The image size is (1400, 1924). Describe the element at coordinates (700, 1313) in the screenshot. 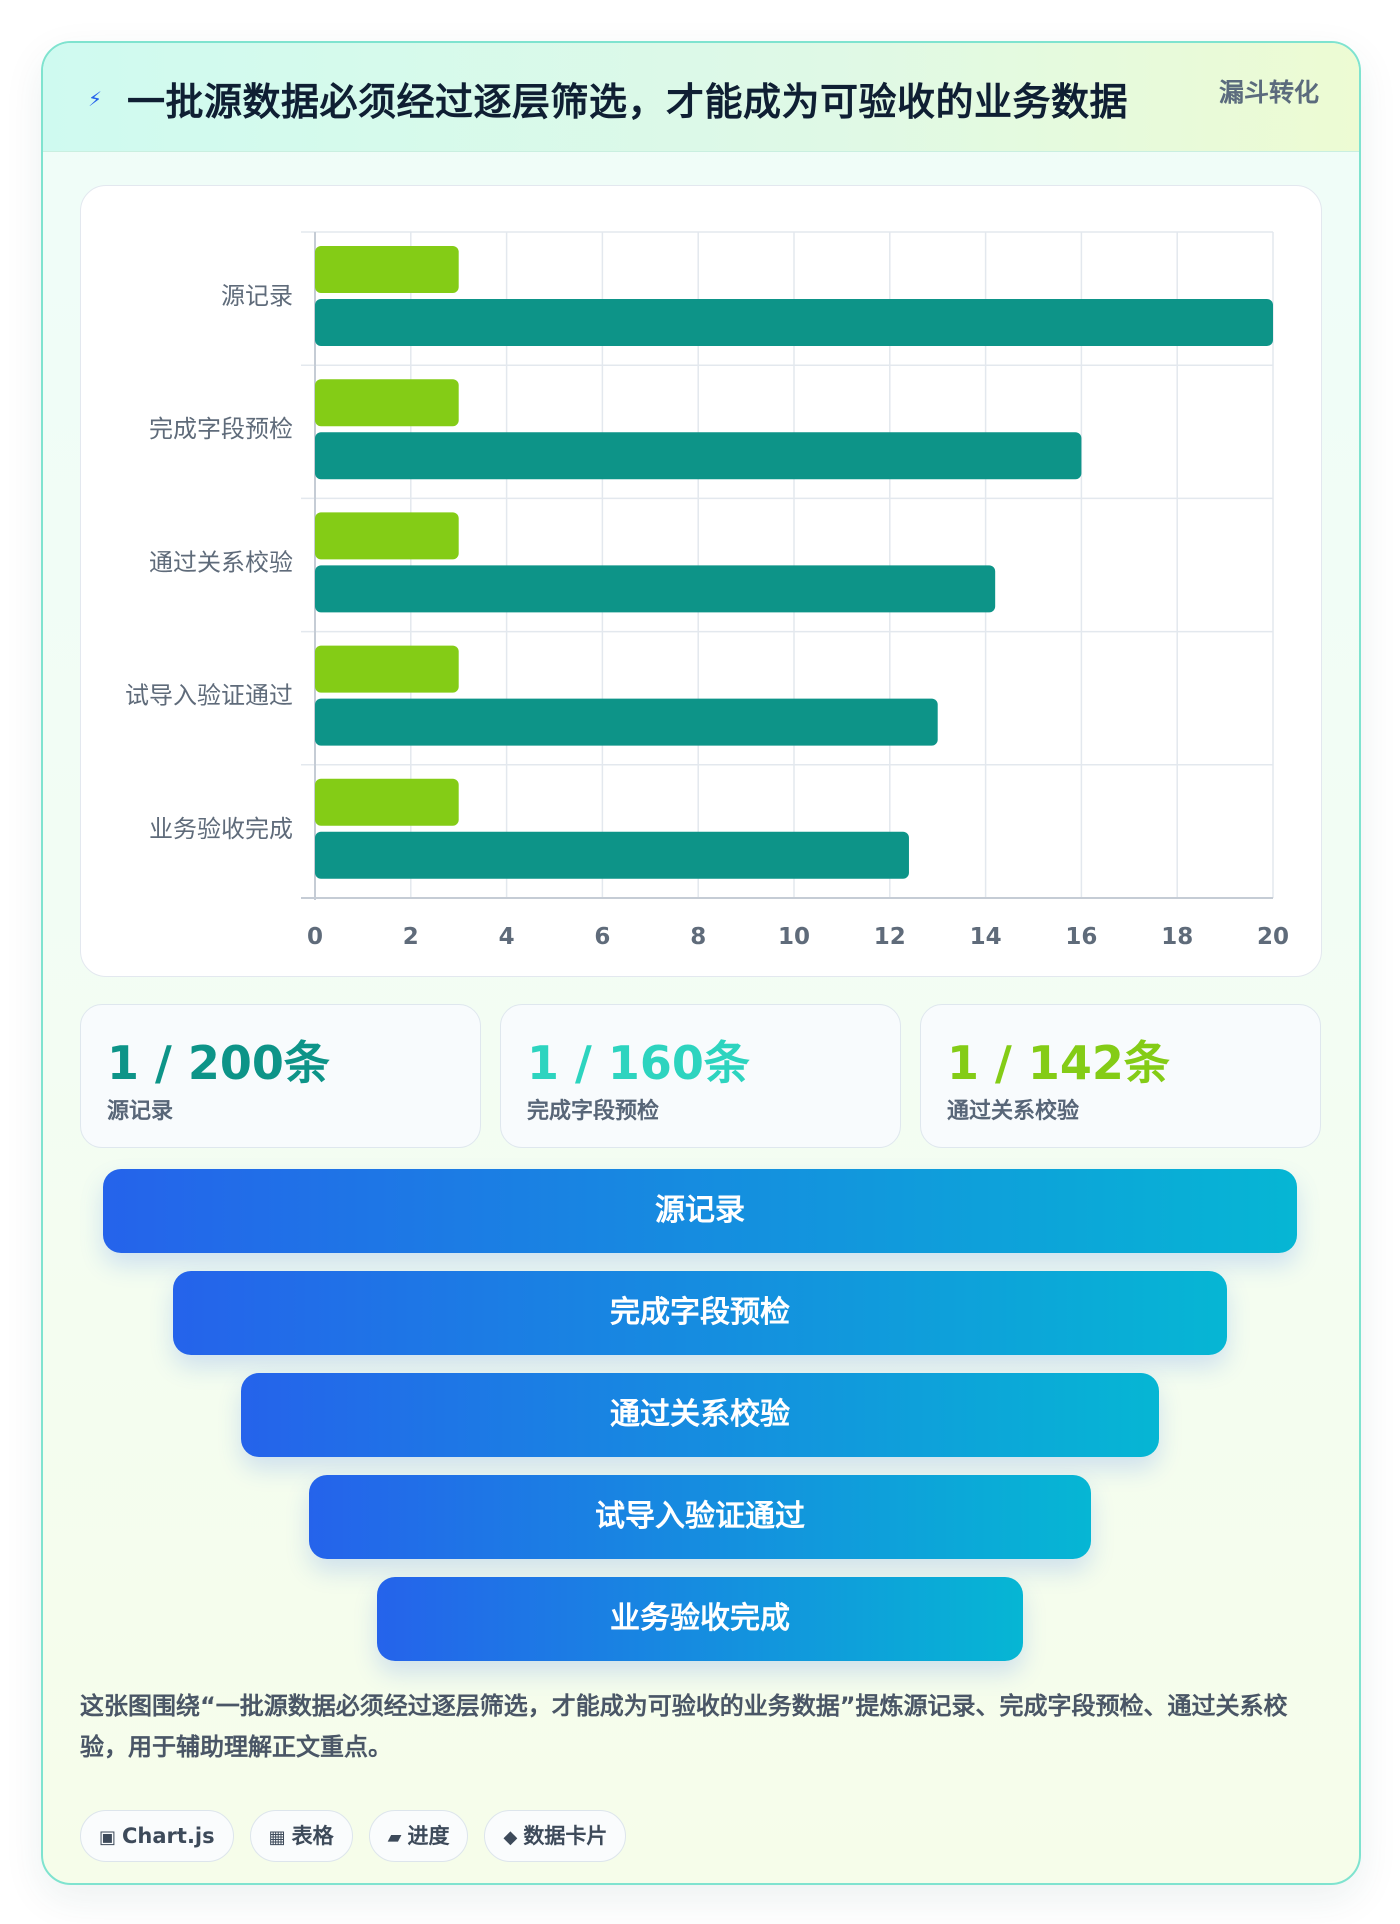

I see `funnel-stage-2: 完成字段预检` at that location.